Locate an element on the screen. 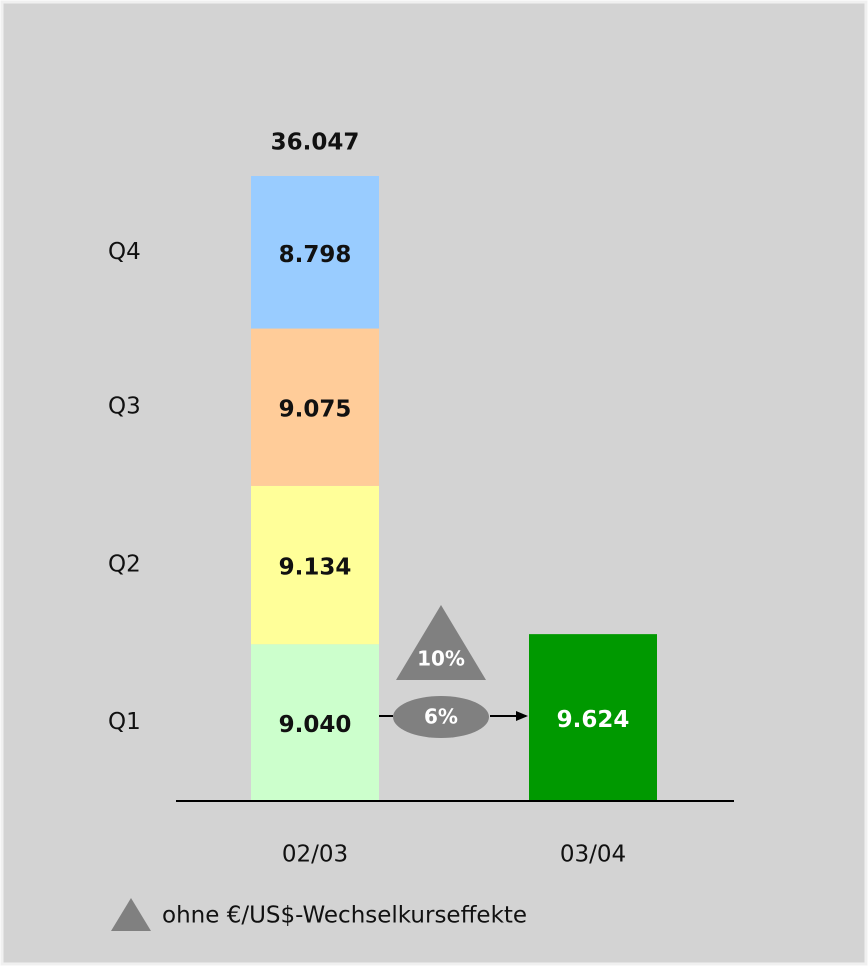 This screenshot has height=966, width=868. value-label: 9.624 is located at coordinates (593, 720).